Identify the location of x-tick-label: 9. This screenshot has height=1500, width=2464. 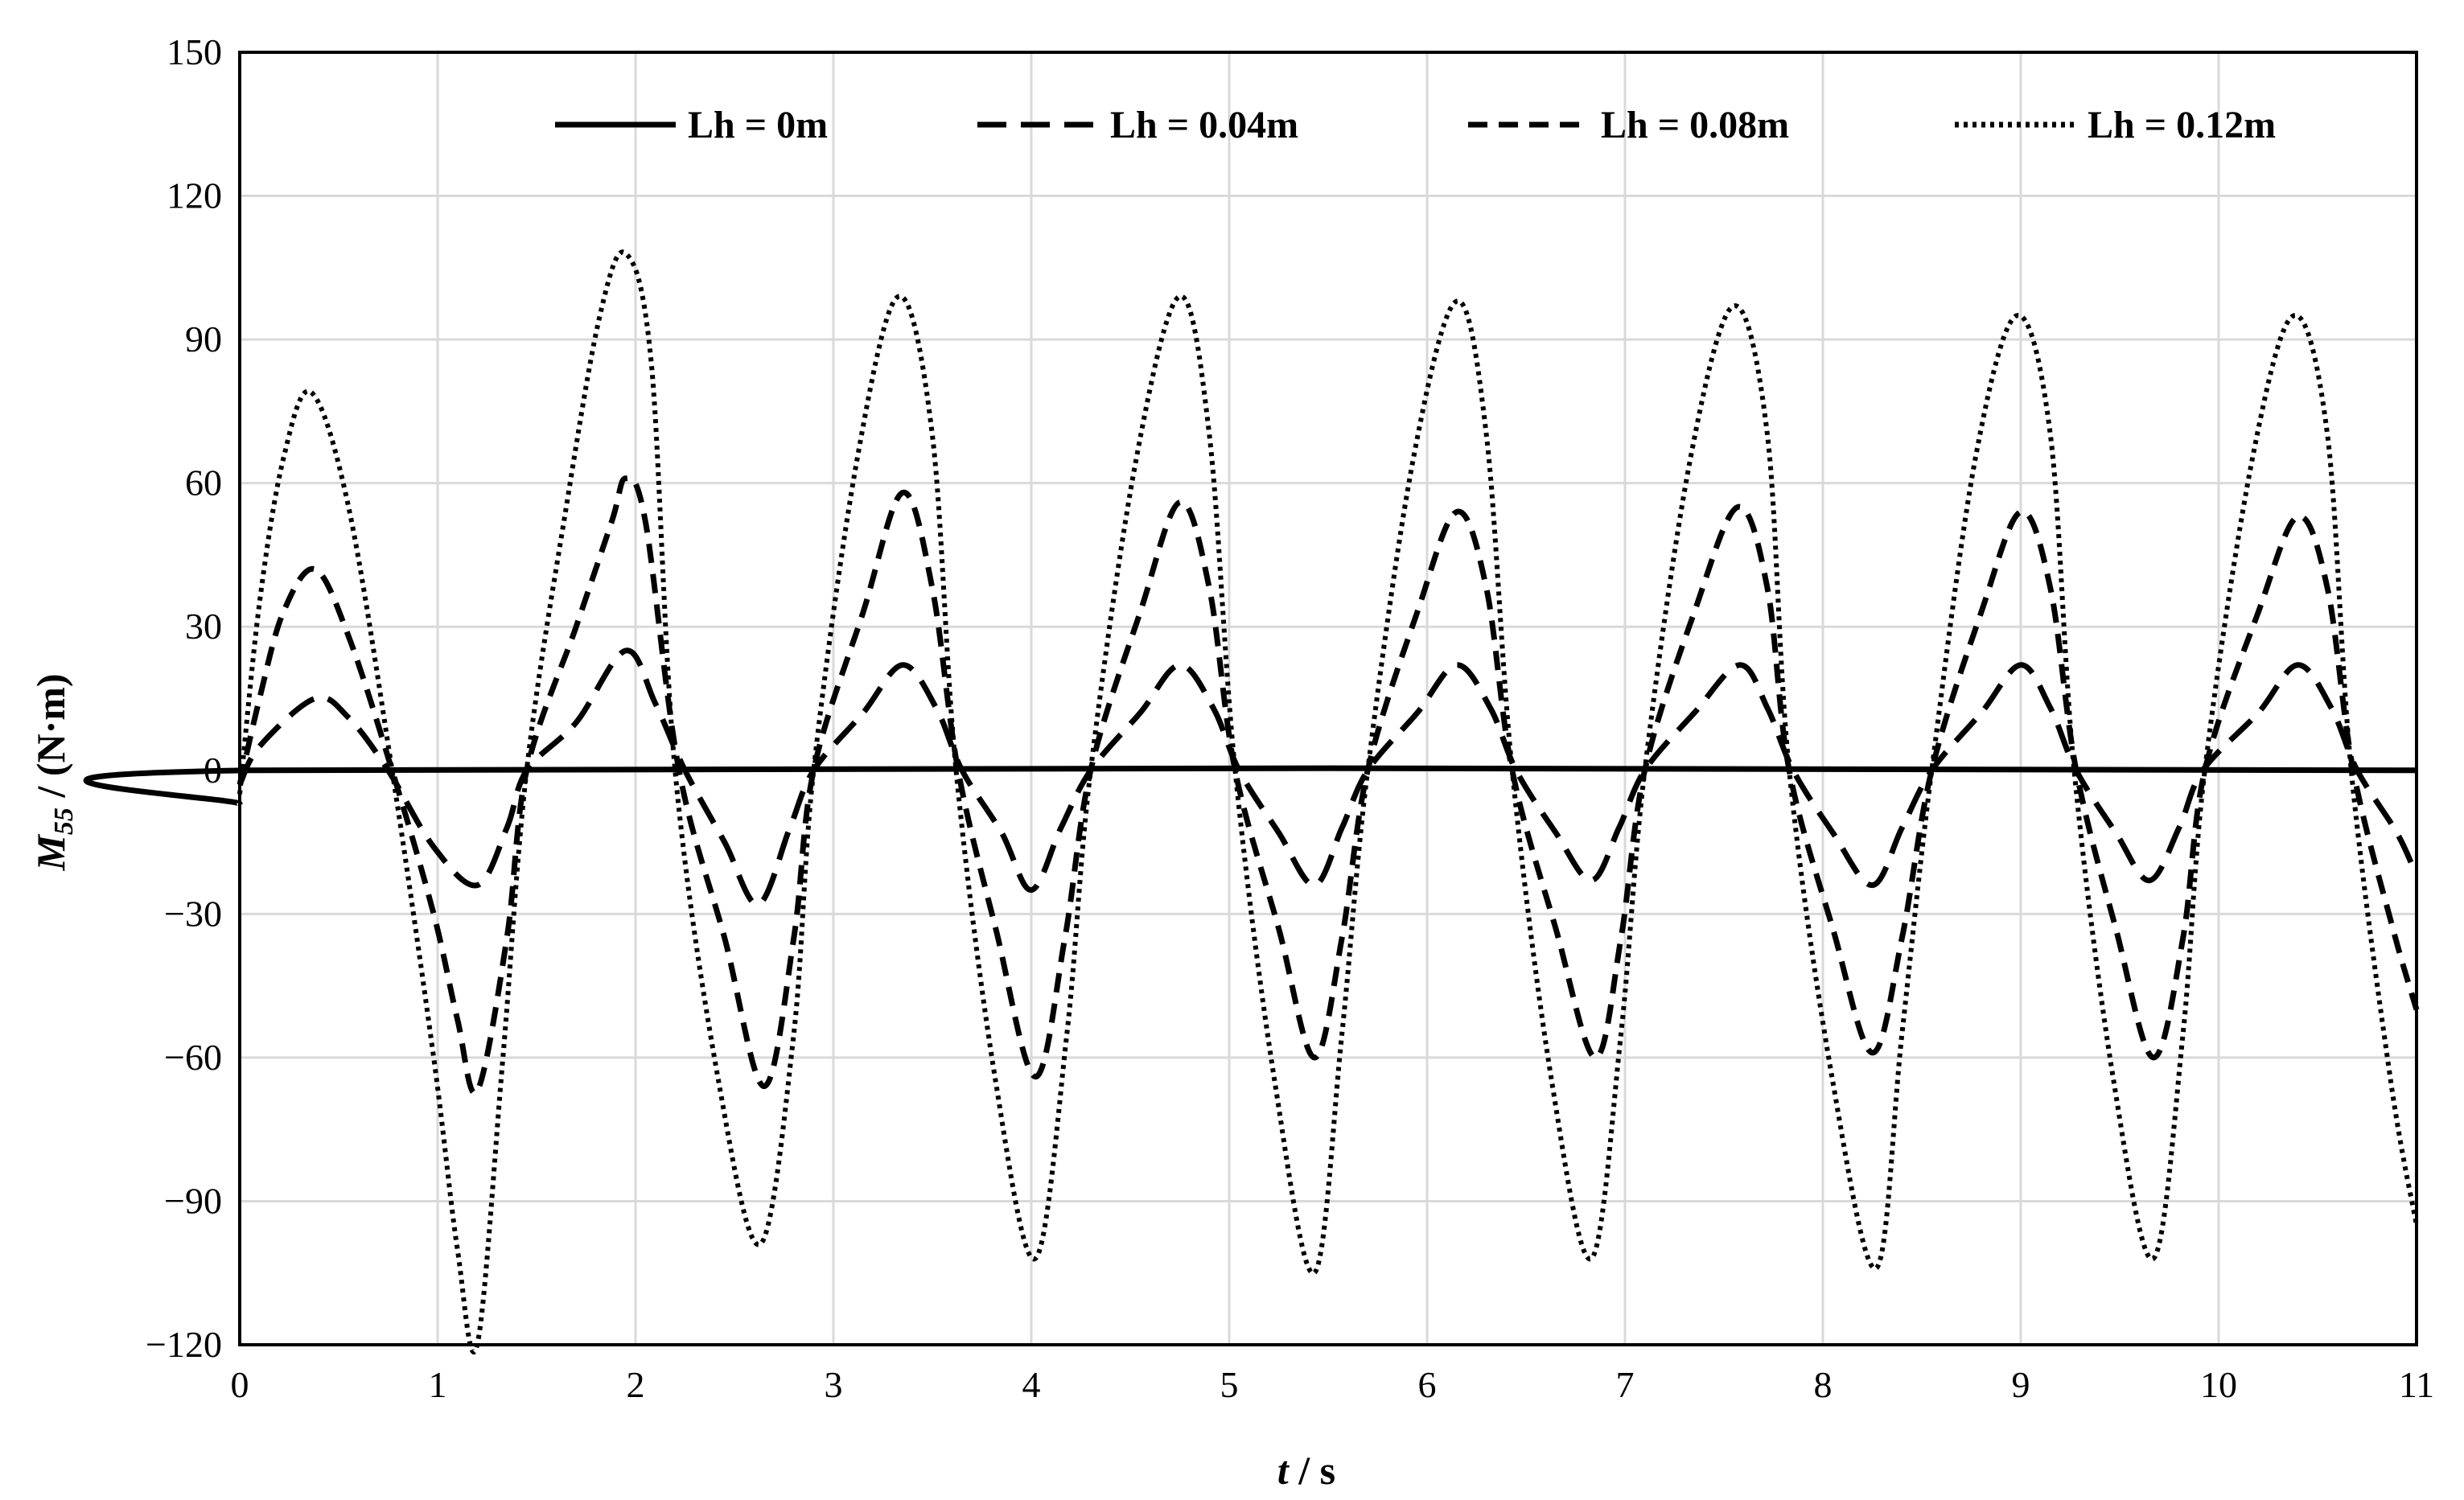
(2021, 1384).